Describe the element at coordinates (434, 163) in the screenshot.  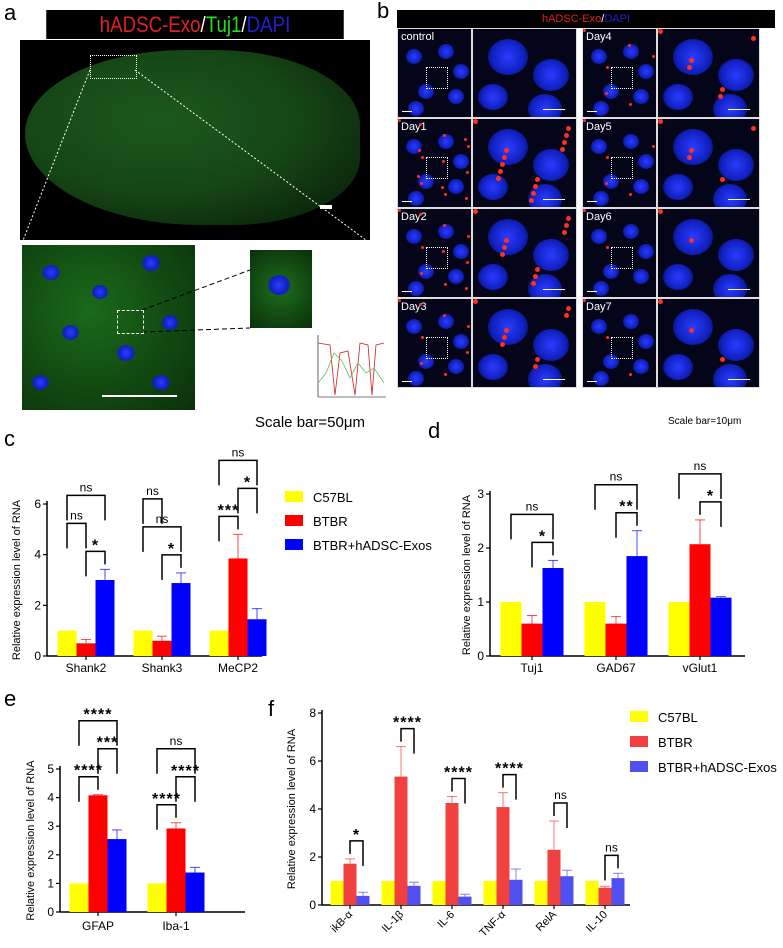
I see `condition-overview-image: Day1` at that location.